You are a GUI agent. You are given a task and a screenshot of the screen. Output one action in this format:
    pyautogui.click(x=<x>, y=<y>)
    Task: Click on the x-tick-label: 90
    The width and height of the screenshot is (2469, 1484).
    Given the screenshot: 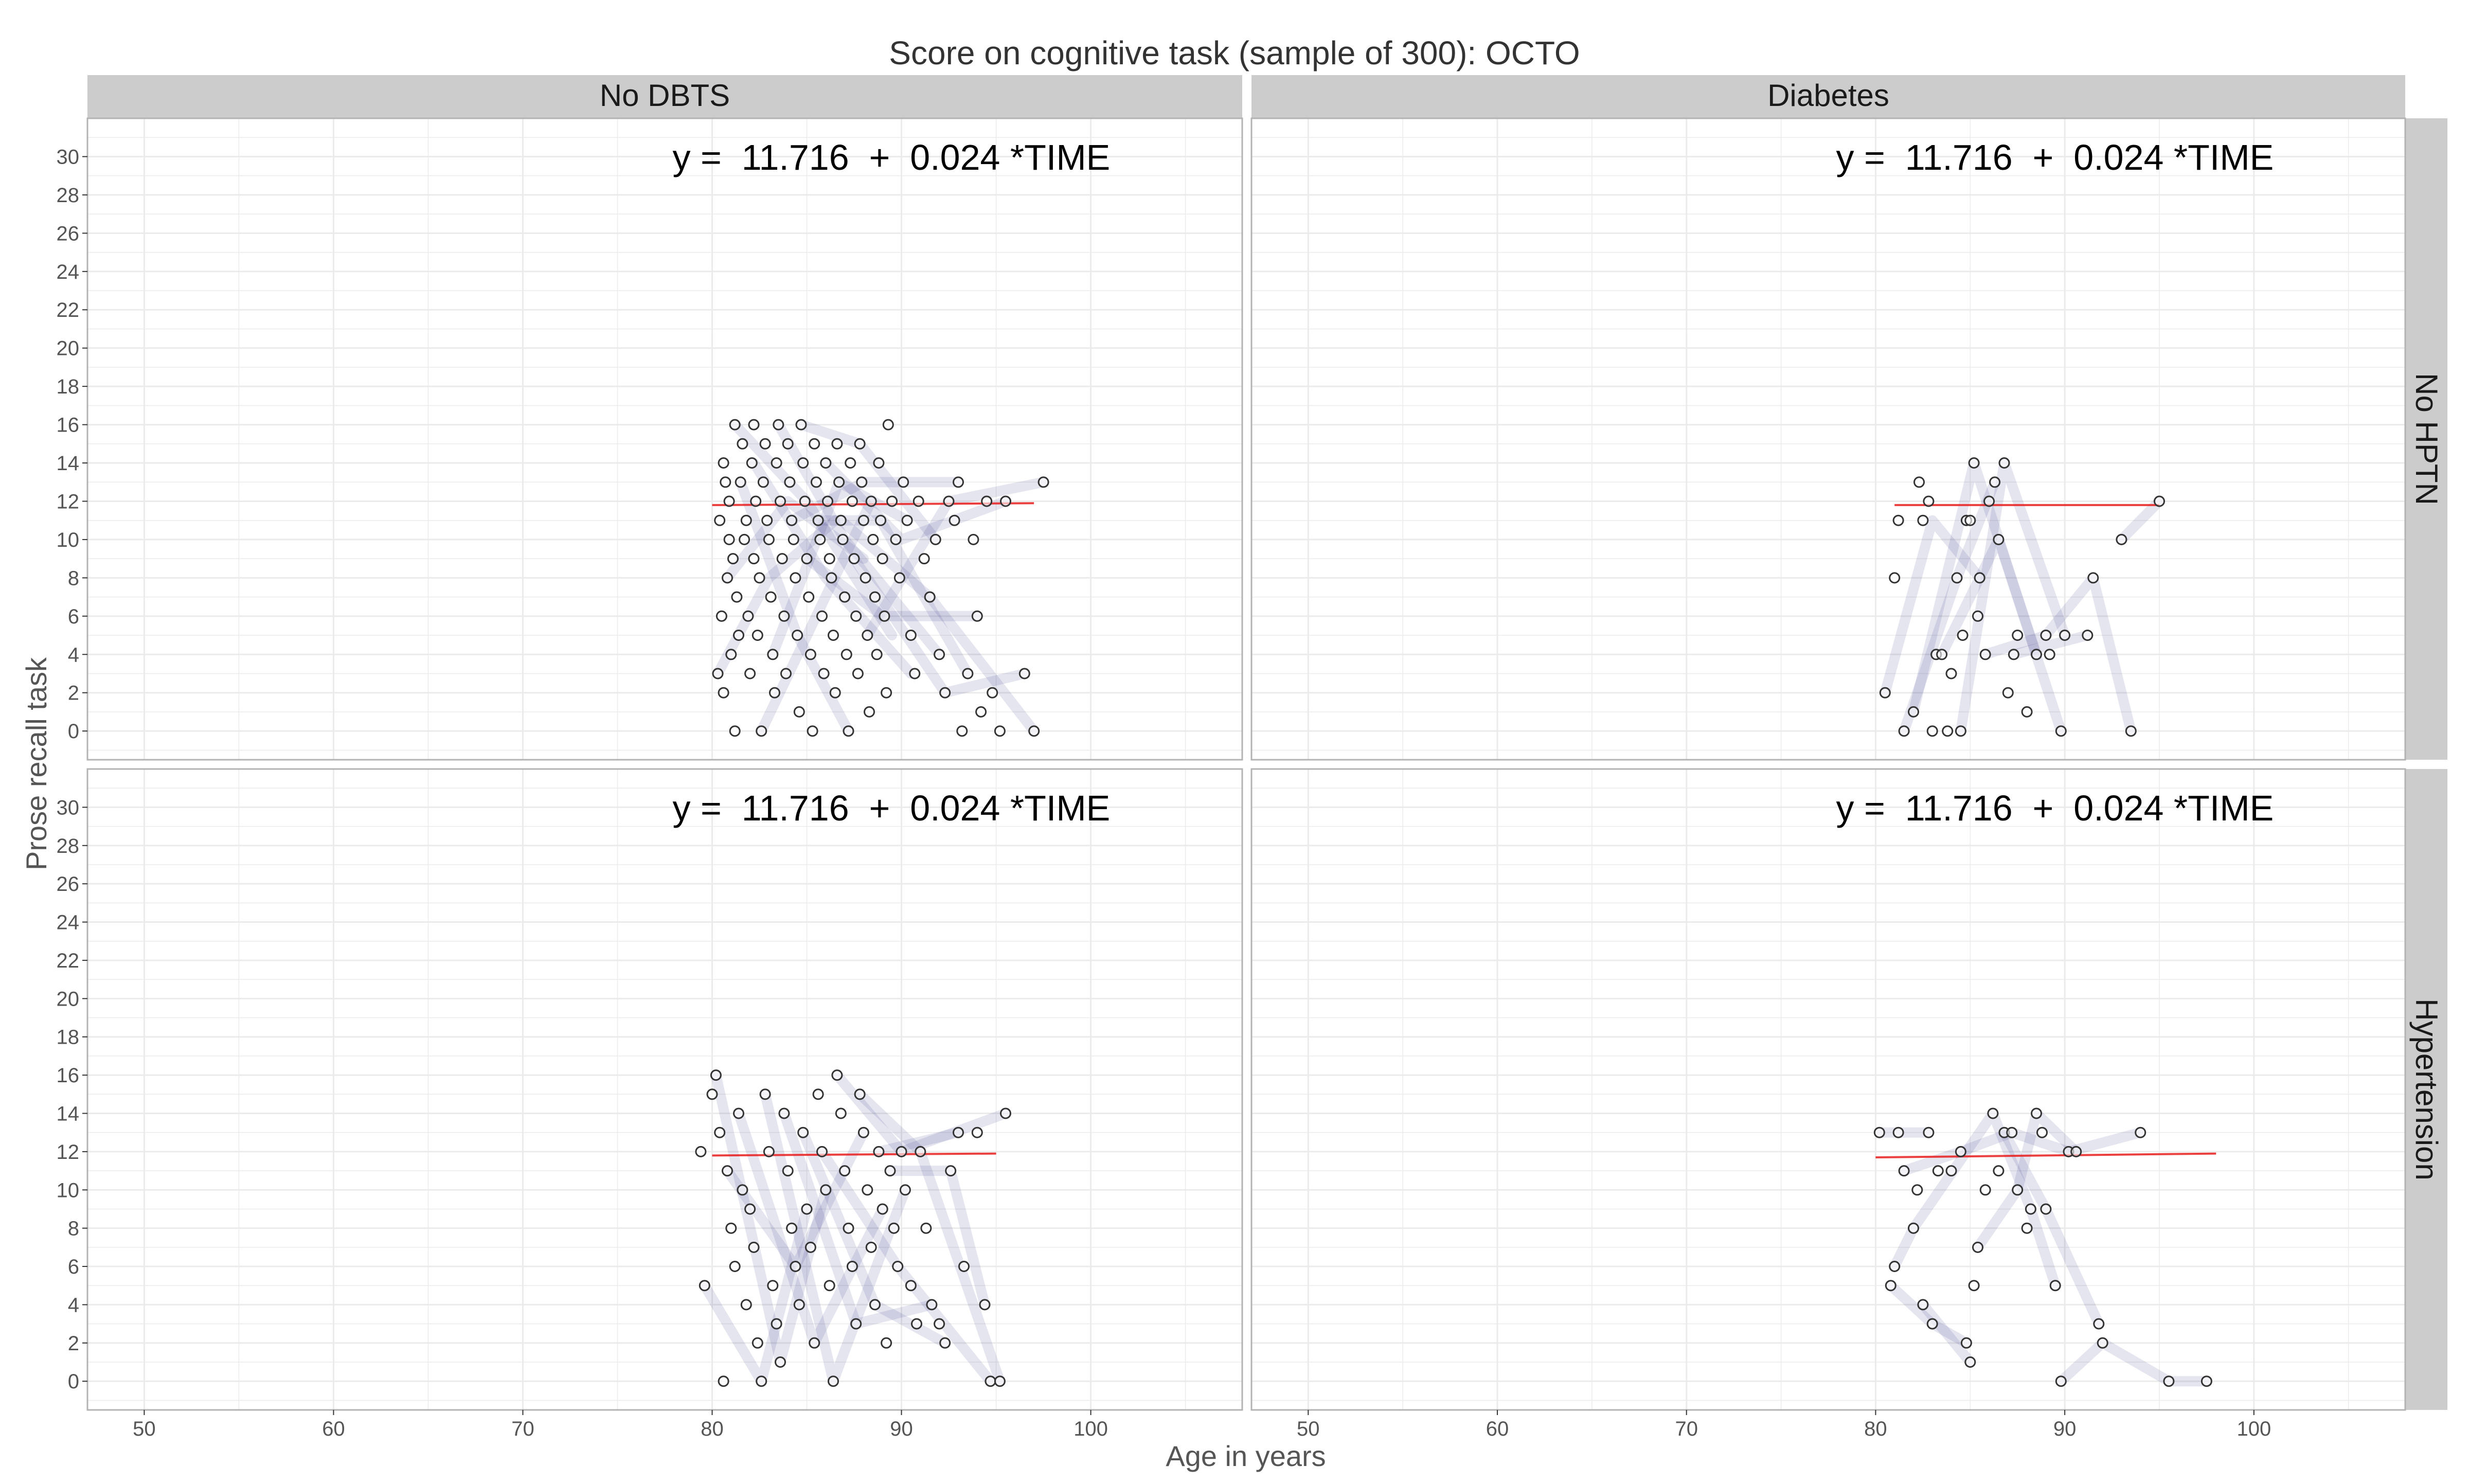 What is the action you would take?
    pyautogui.click(x=902, y=1429)
    